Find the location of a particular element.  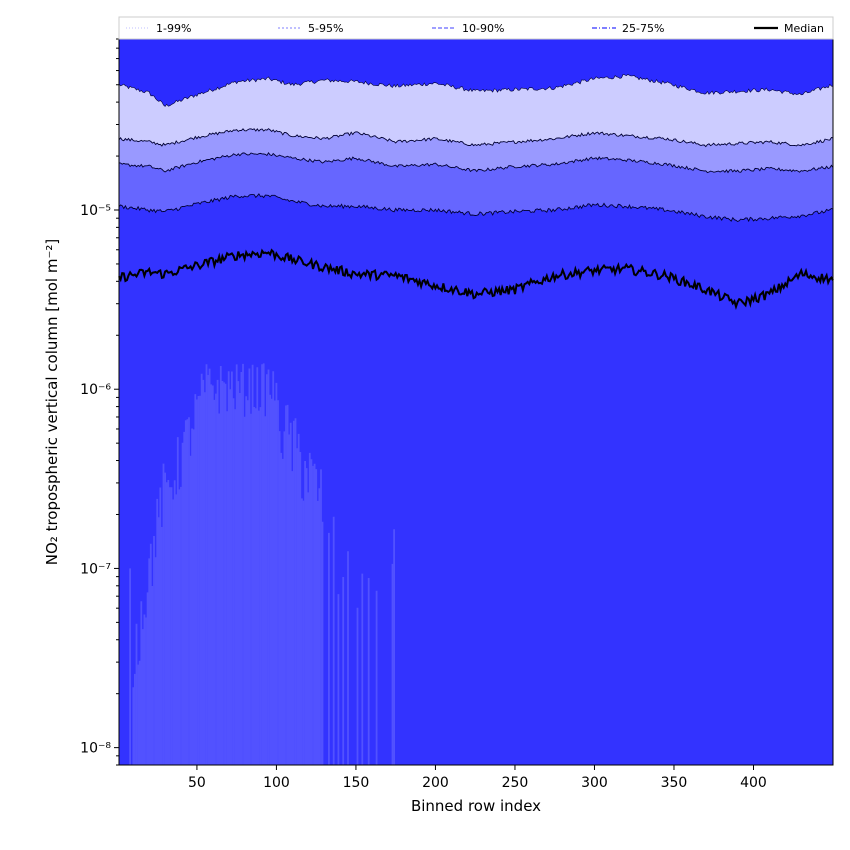

y-tick-label: 10⁻⁵ is located at coordinates (95, 211).